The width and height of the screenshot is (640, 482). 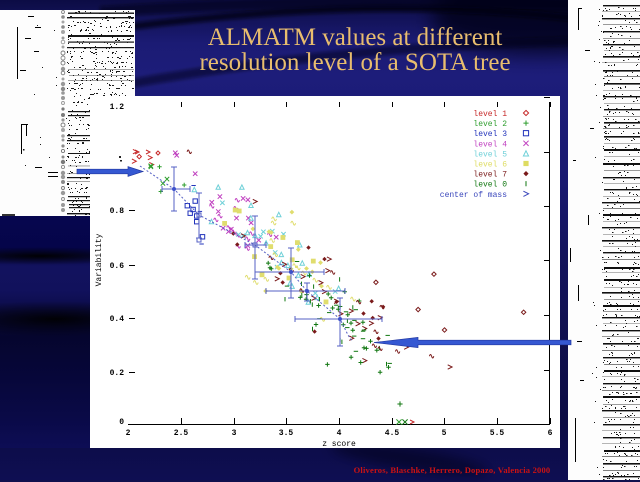 I want to click on svg-text: level 0, so click(x=490, y=185).